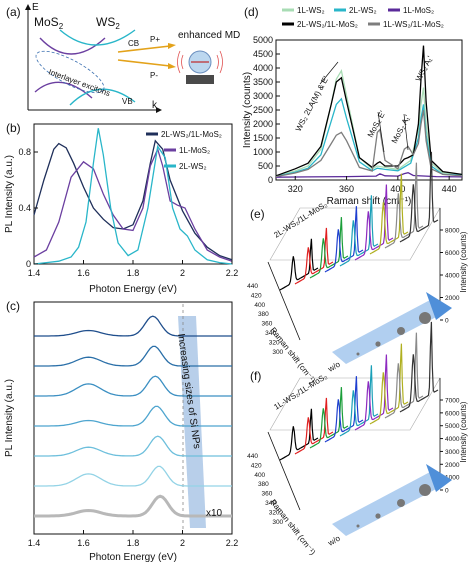 Image resolution: width=474 pixels, height=566 pixels. Describe the element at coordinates (463, 431) in the screenshot. I see `panel-f-zlabel: Intensity (counts)` at that location.